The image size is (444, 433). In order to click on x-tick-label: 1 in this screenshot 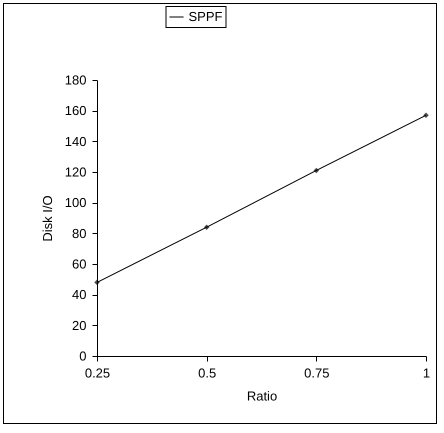, I will do `click(426, 373)`.